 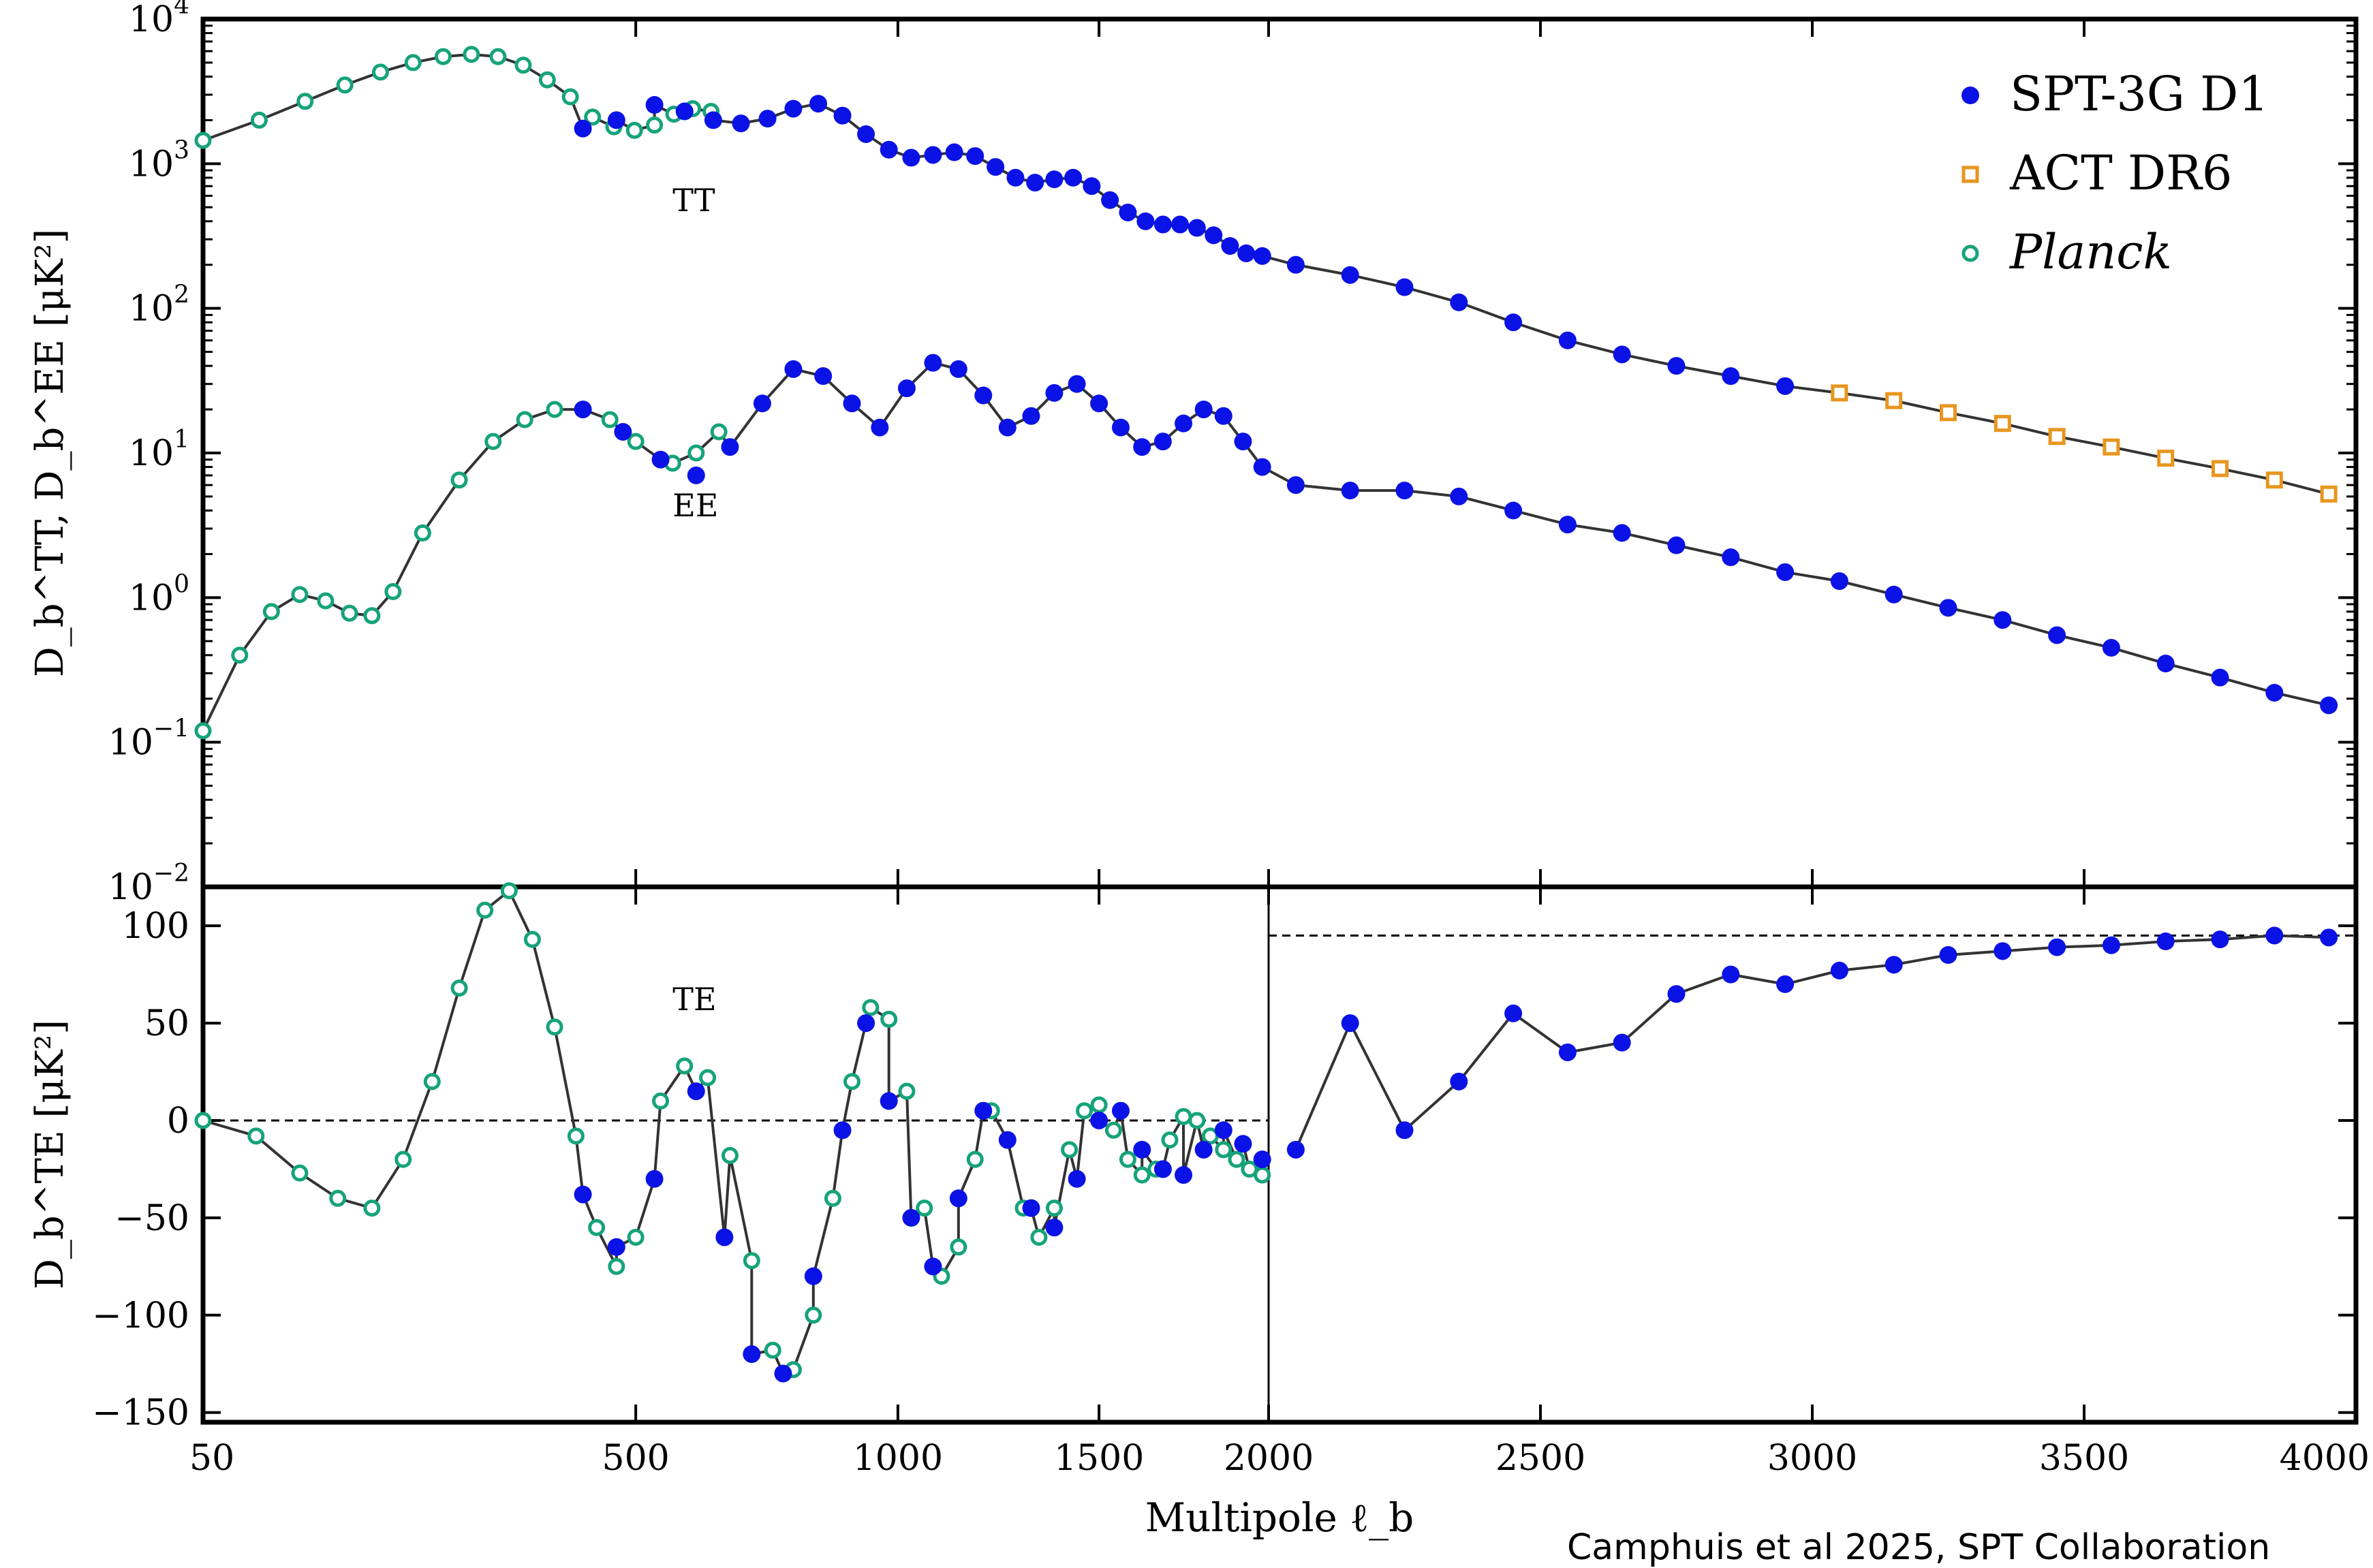 What do you see at coordinates (211, 1458) in the screenshot?
I see `x-tick-label: 50` at bounding box center [211, 1458].